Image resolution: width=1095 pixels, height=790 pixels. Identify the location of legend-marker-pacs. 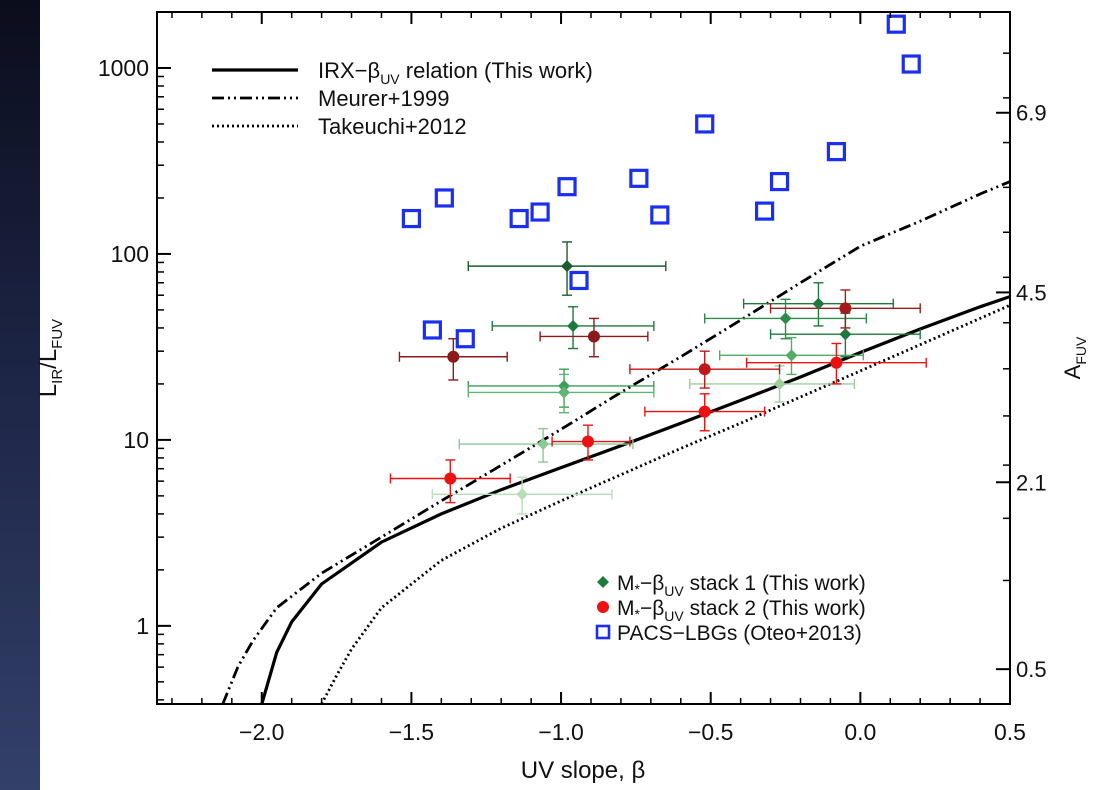
(603, 632).